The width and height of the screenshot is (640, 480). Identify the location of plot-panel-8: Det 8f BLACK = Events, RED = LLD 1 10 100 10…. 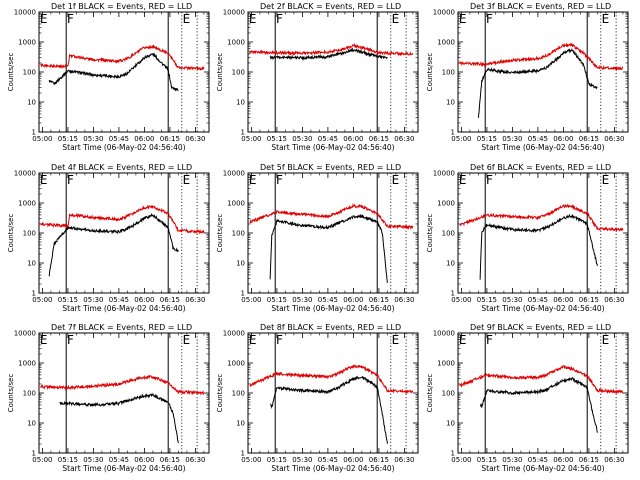
(317, 398).